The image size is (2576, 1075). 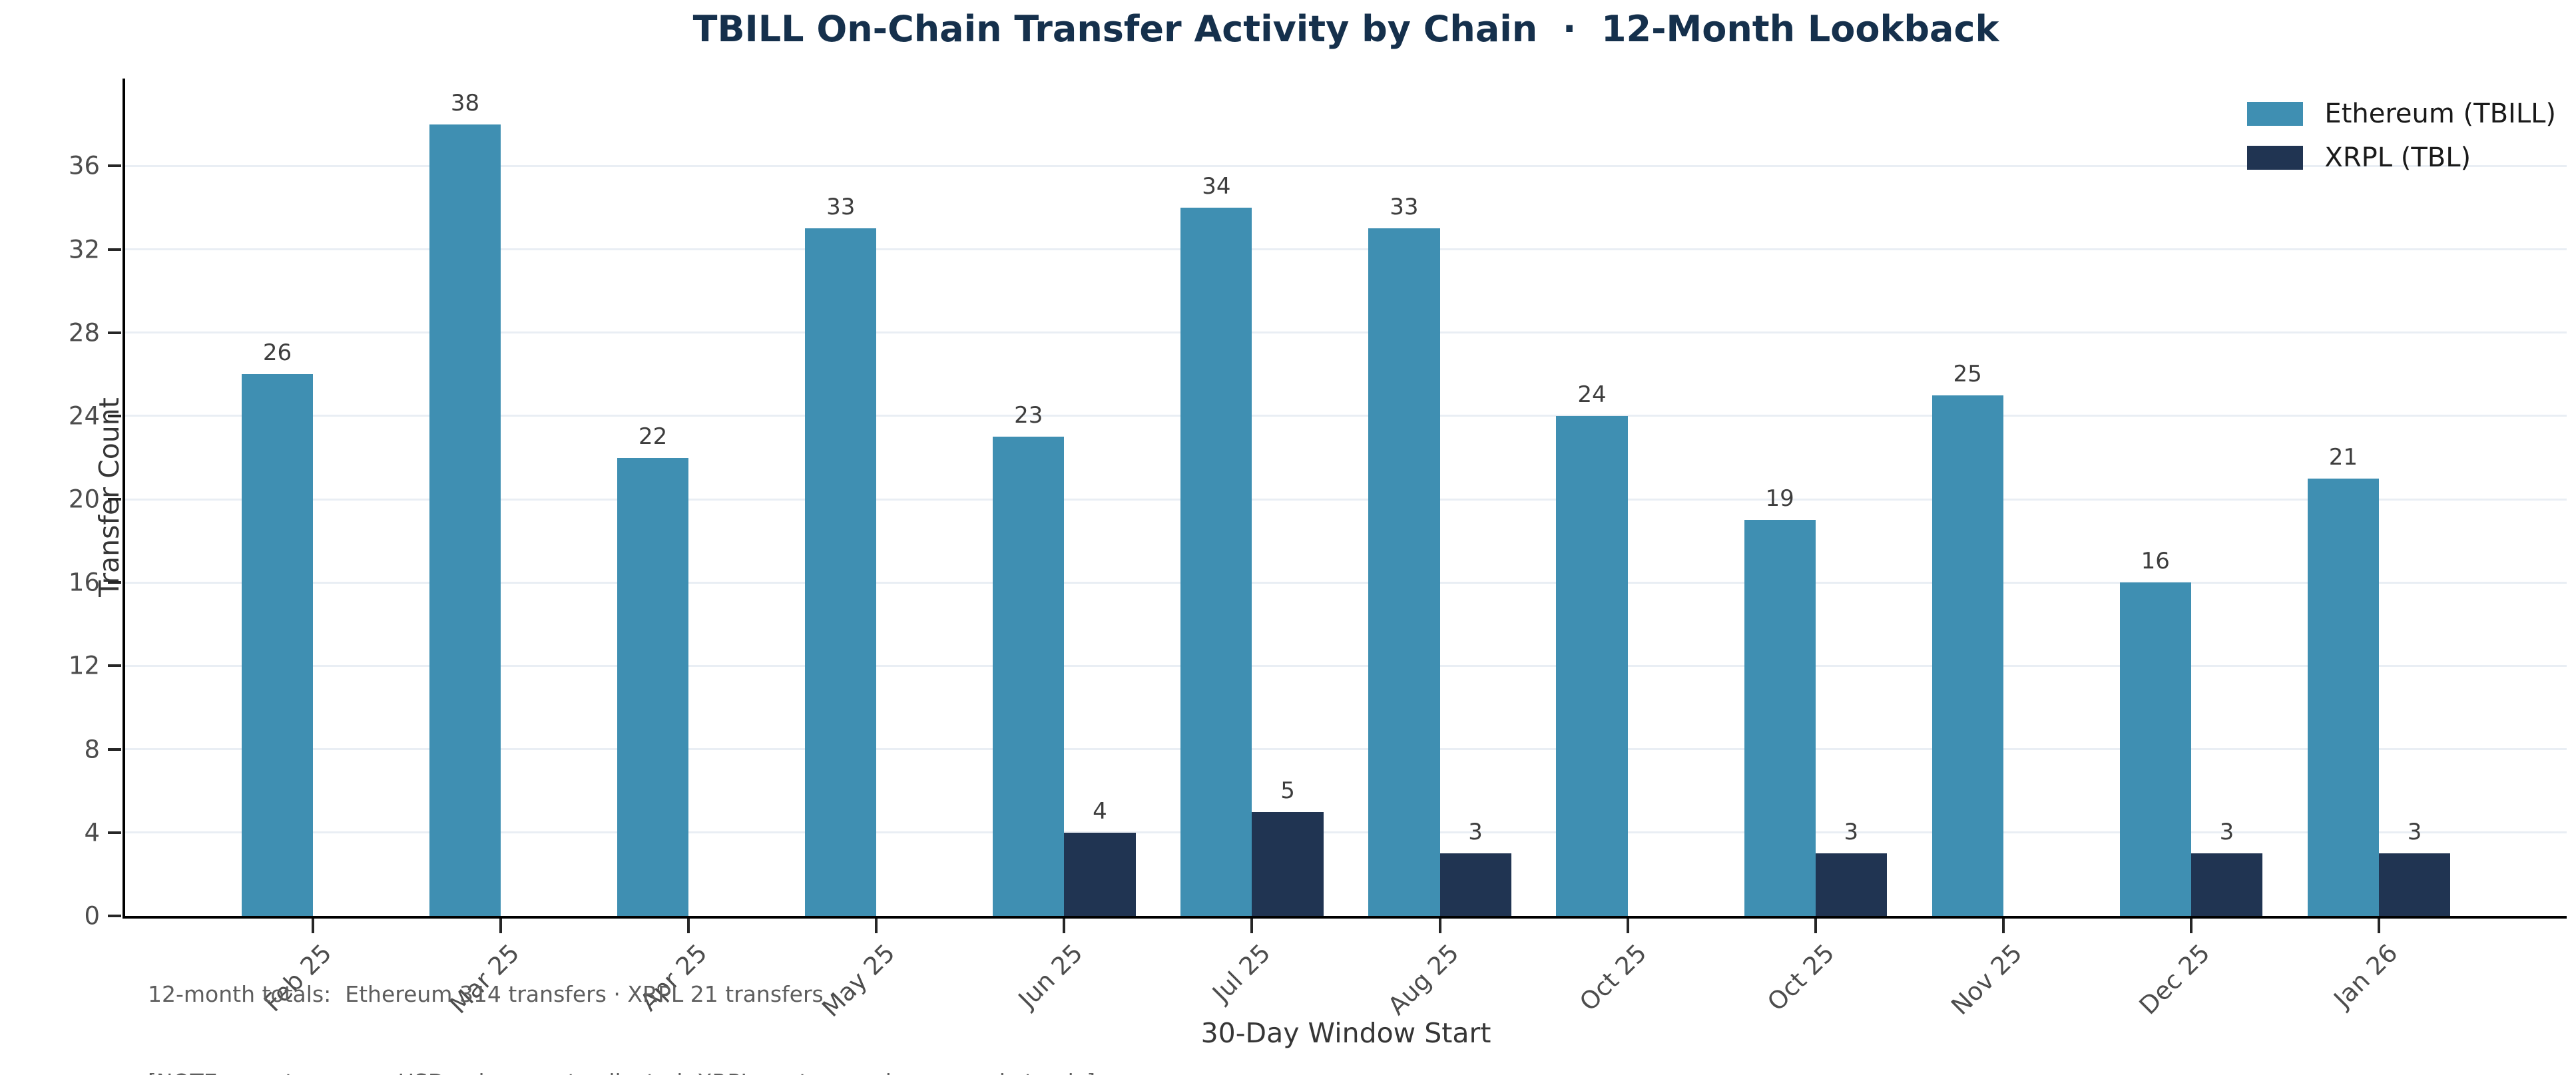 What do you see at coordinates (1346, 1033) in the screenshot?
I see `x-axis-label: 30-Day Window Start` at bounding box center [1346, 1033].